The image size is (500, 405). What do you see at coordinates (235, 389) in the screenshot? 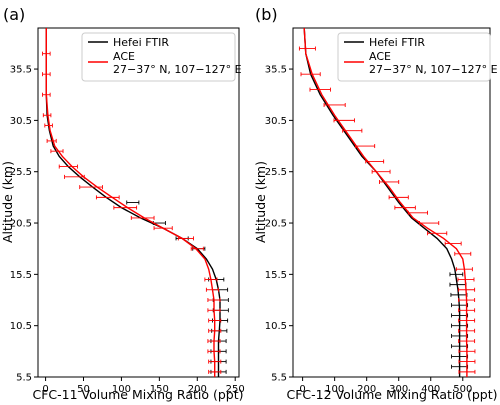
I see `x-tick-label: 250` at bounding box center [235, 389].